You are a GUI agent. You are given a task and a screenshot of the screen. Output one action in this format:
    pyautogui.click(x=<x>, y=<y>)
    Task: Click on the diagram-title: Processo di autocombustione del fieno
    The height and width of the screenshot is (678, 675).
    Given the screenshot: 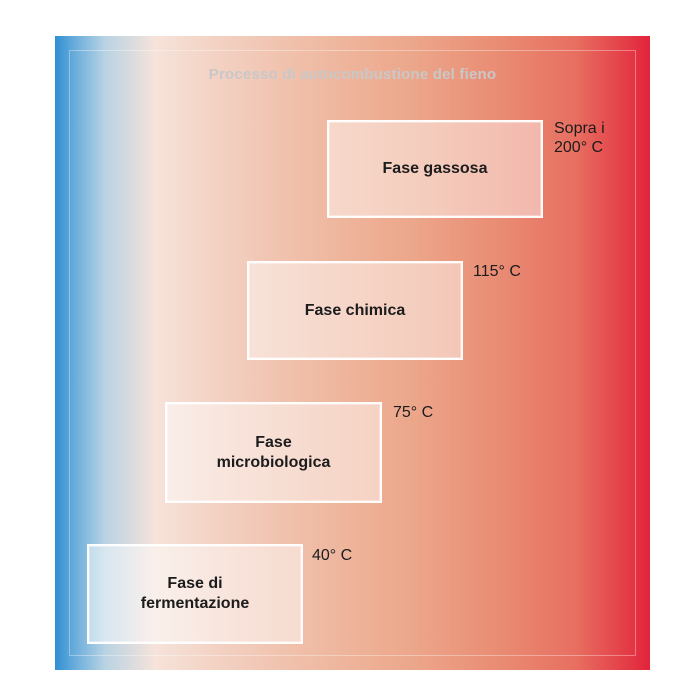 What is the action you would take?
    pyautogui.click(x=352, y=74)
    